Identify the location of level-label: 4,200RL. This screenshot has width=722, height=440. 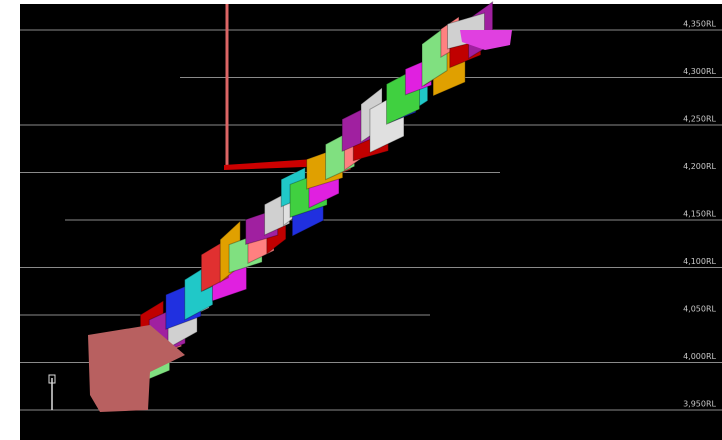
(699, 166).